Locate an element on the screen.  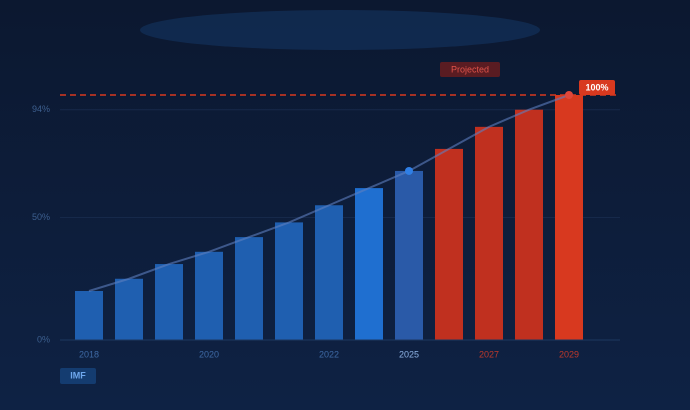
x-tick-label: 2018 is located at coordinates (89, 354).